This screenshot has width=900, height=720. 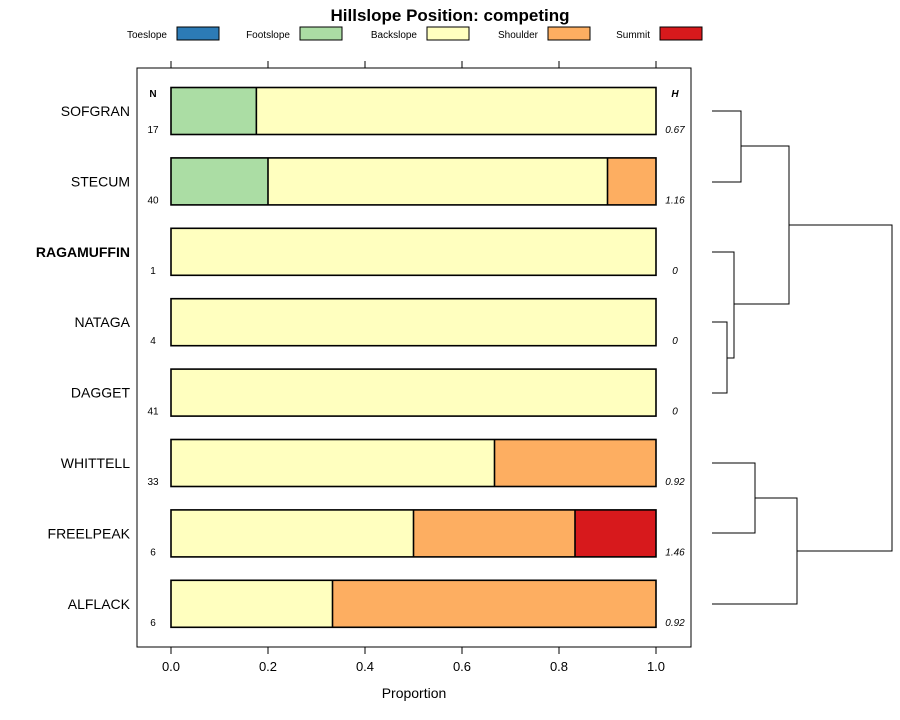 I want to click on n-value: 1, so click(x=153, y=271).